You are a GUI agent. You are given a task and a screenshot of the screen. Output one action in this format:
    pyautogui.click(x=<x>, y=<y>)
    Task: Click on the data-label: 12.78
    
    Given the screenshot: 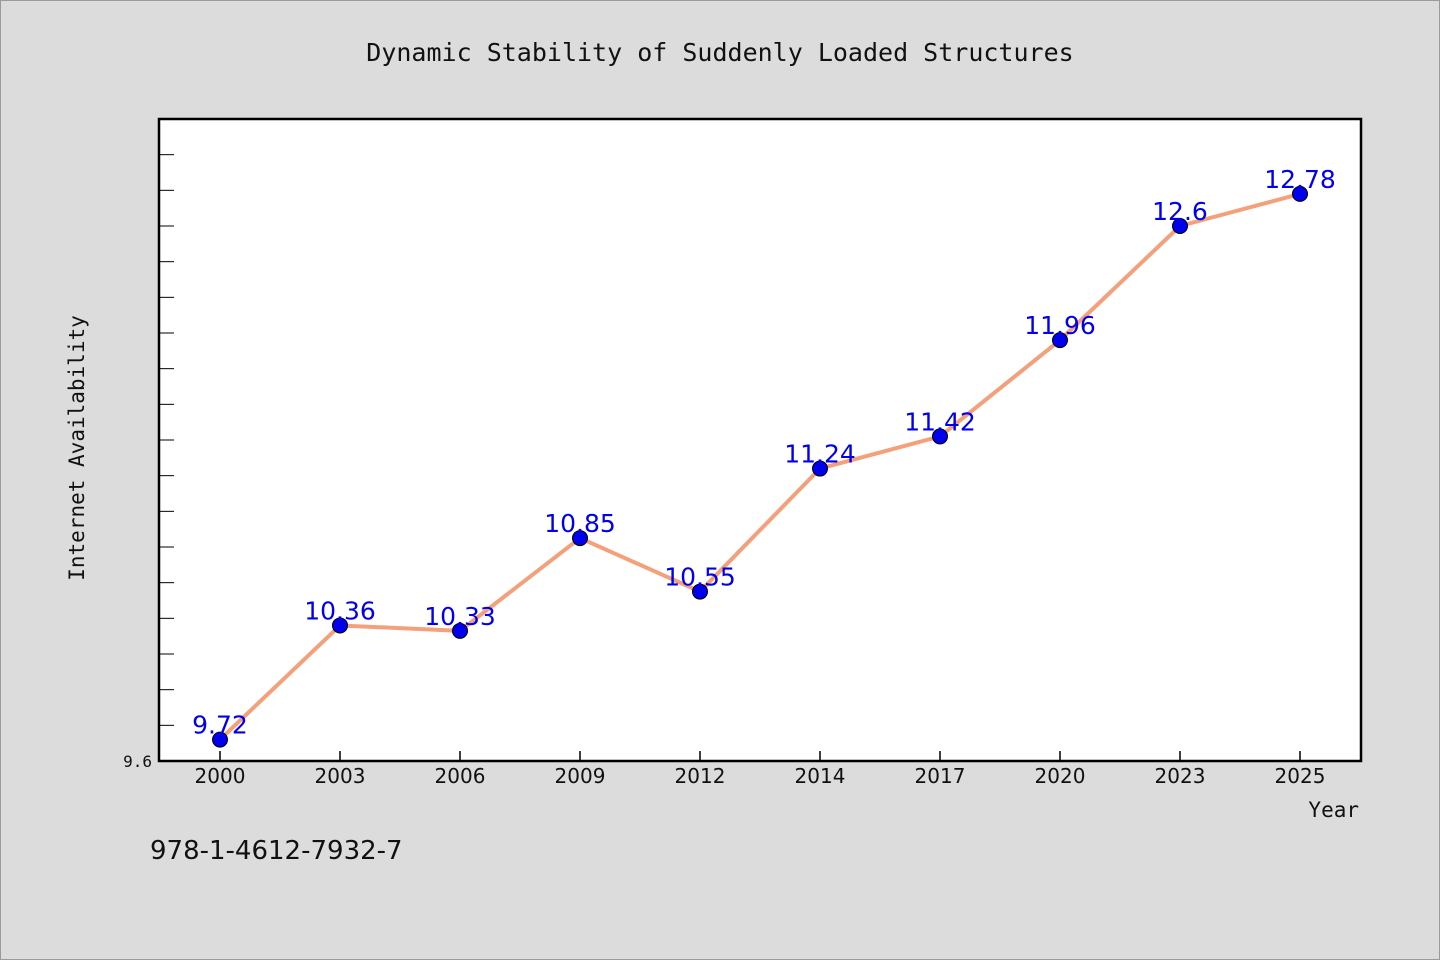 What is the action you would take?
    pyautogui.click(x=1300, y=179)
    